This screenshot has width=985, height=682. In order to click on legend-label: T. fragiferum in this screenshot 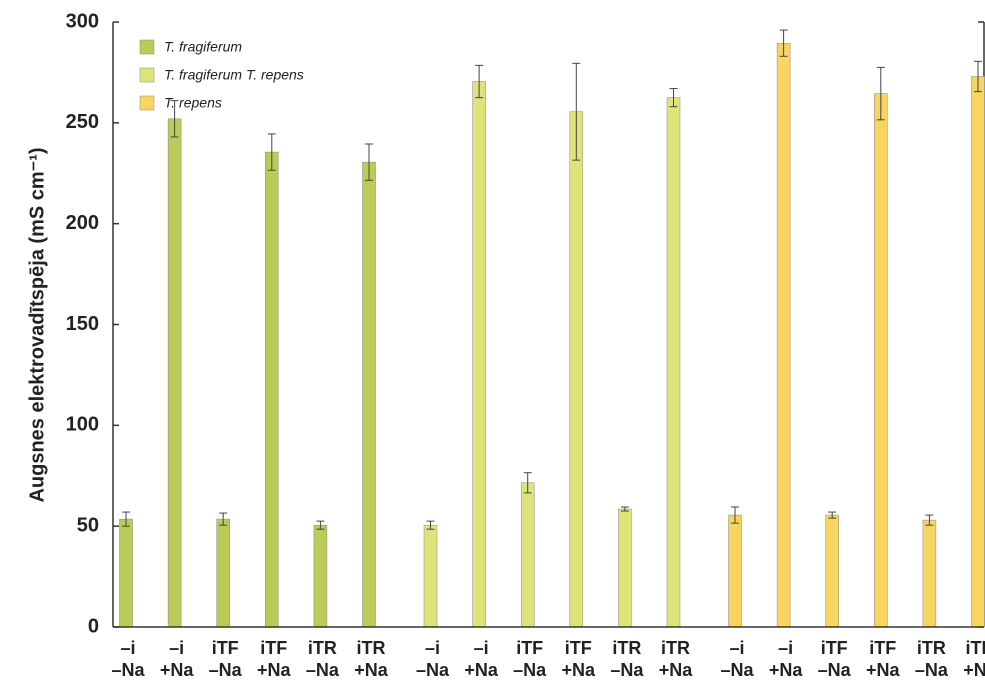, I will do `click(203, 47)`.